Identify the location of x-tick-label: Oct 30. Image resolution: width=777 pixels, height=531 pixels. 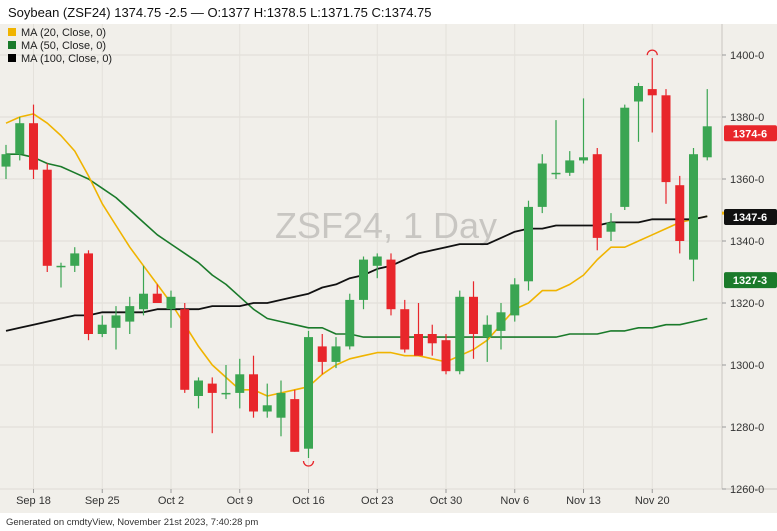
(446, 501).